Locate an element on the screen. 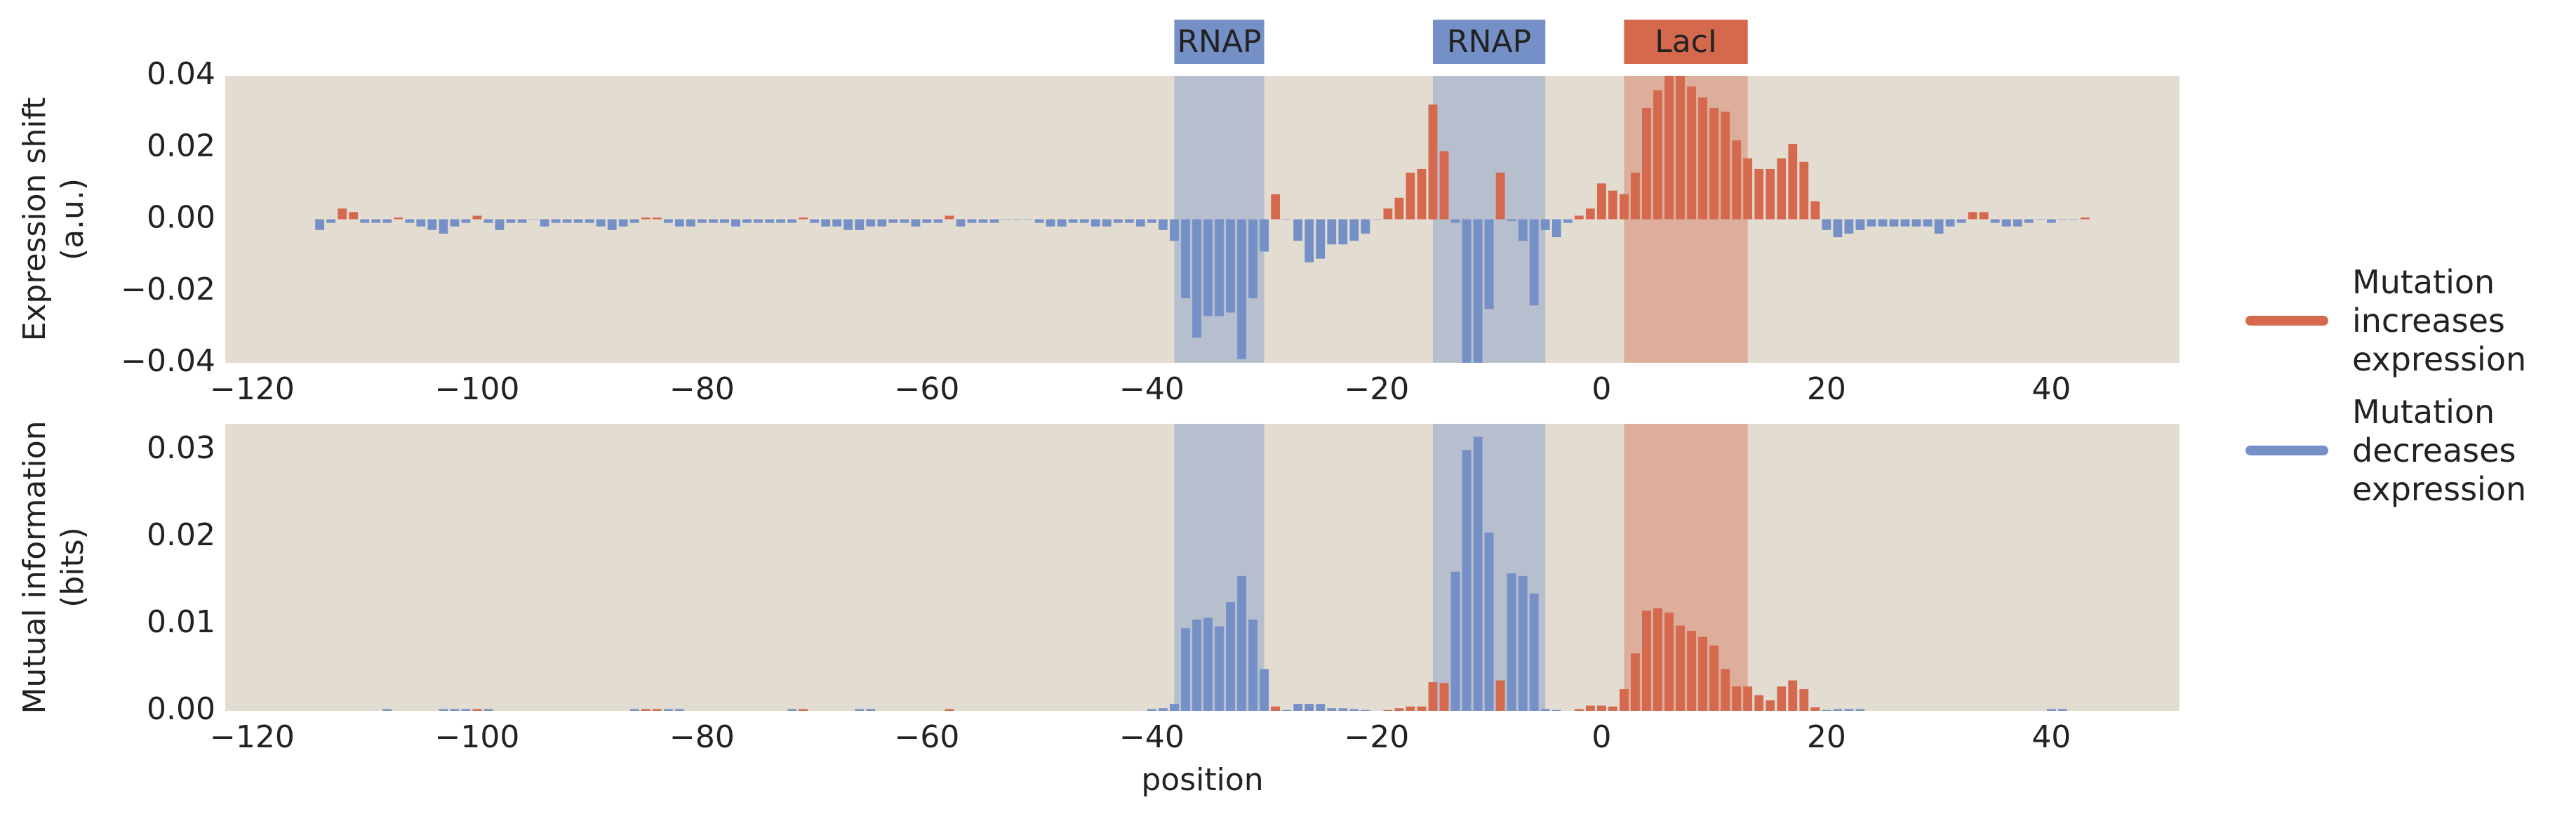 The image size is (2576, 821). x-tick-label: −40 is located at coordinates (1151, 737).